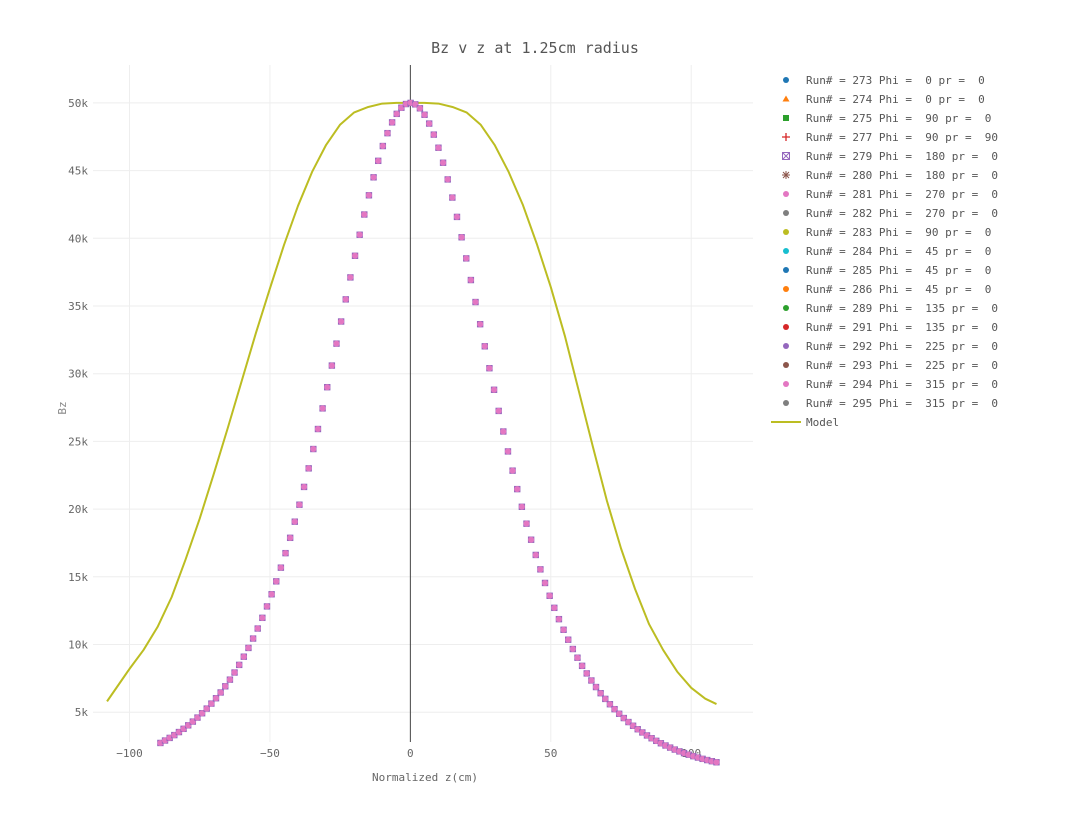  I want to click on legend-label: Run# = 284 Phi = 45 pr = 0, so click(898, 251).